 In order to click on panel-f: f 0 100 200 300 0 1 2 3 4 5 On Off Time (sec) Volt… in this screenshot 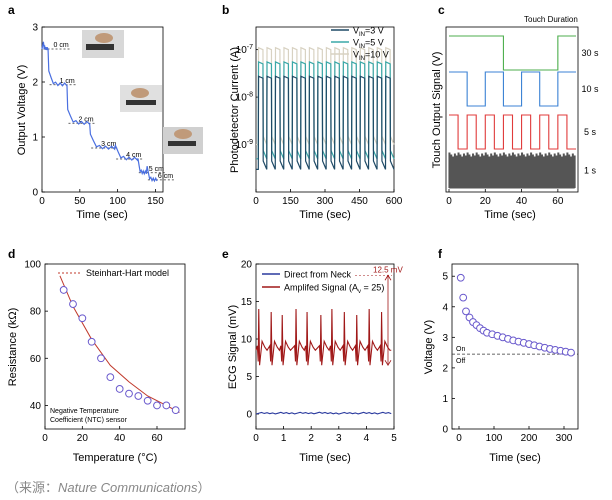, I will do `click(501, 355)`.